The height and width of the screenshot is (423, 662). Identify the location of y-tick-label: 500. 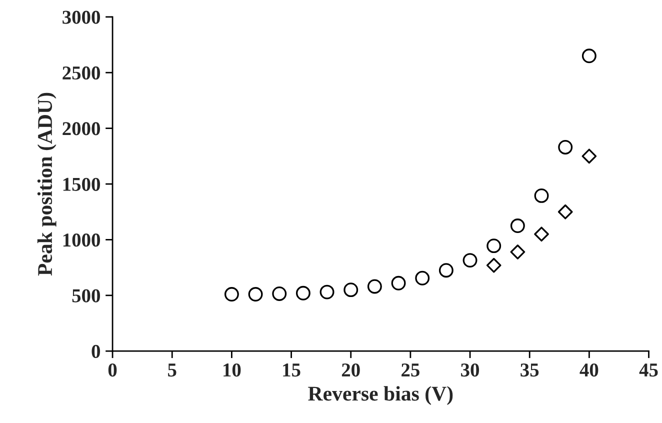
(86, 295).